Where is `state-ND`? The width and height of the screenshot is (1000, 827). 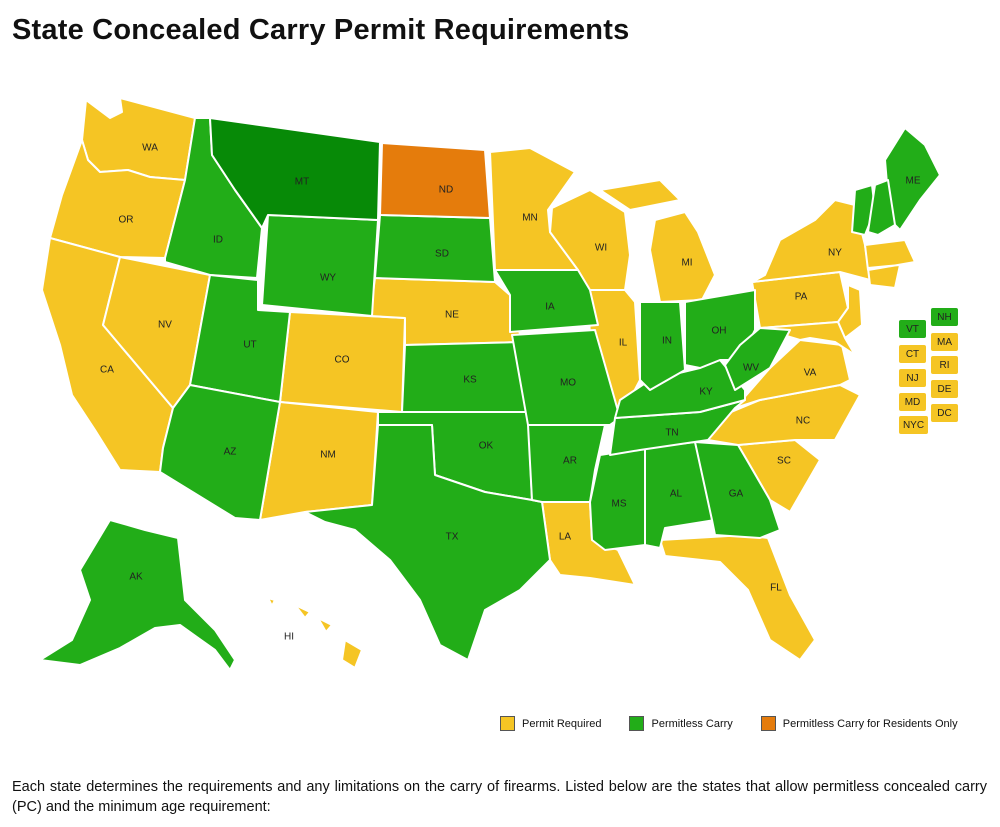
state-ND is located at coordinates (435, 180).